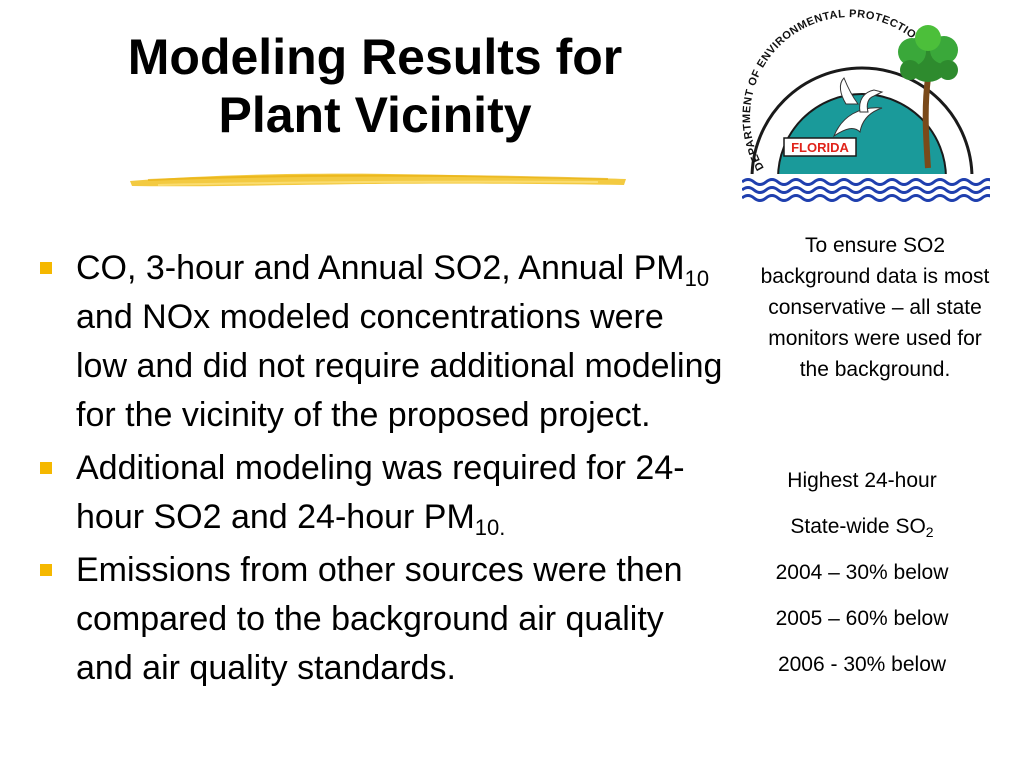 The height and width of the screenshot is (768, 1024). What do you see at coordinates (862, 664) in the screenshot?
I see `stats-row: 2006 - 30% below` at bounding box center [862, 664].